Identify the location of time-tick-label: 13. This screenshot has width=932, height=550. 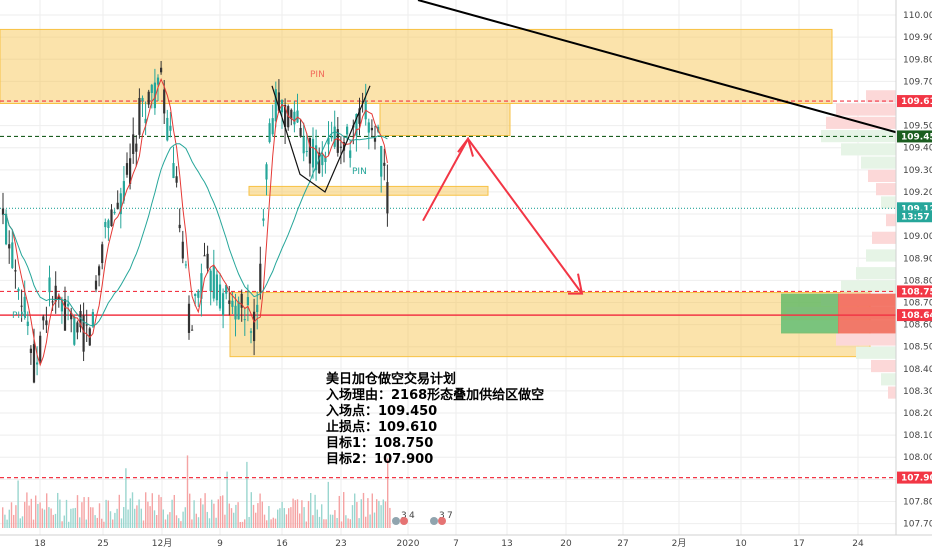
(506, 544).